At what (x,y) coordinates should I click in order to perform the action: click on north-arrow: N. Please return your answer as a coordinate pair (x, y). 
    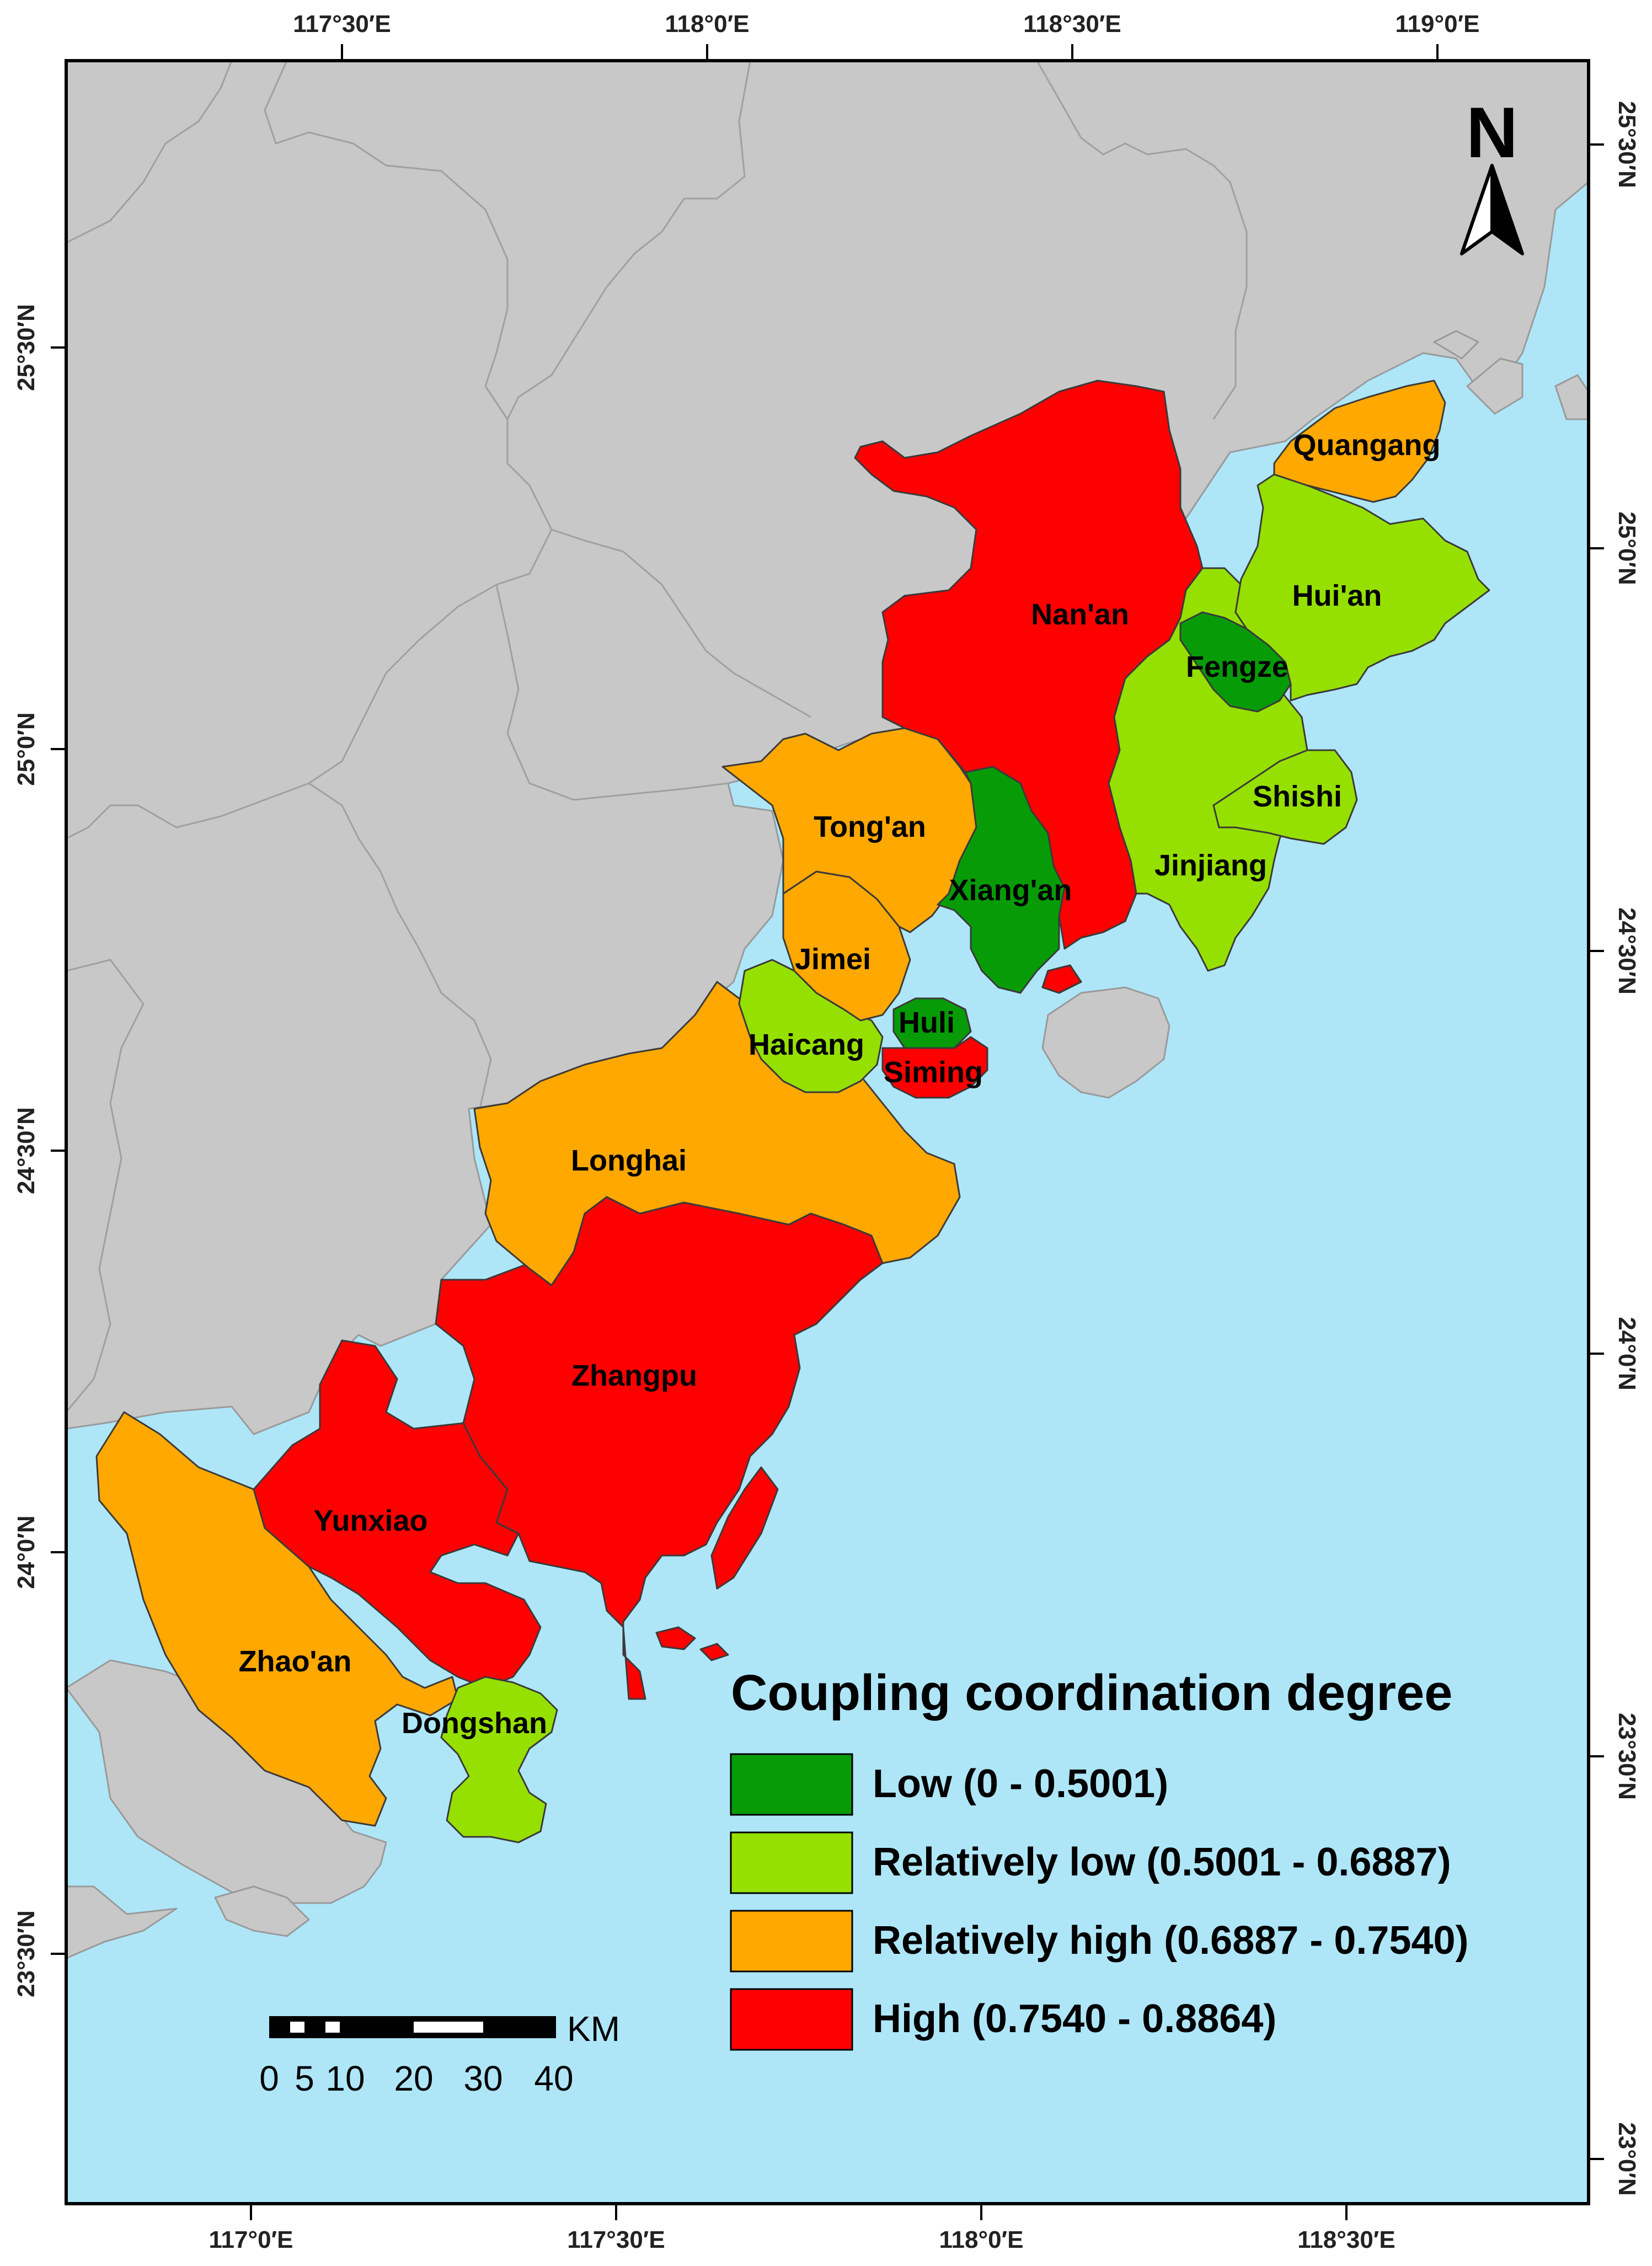
    Looking at the image, I should click on (1492, 173).